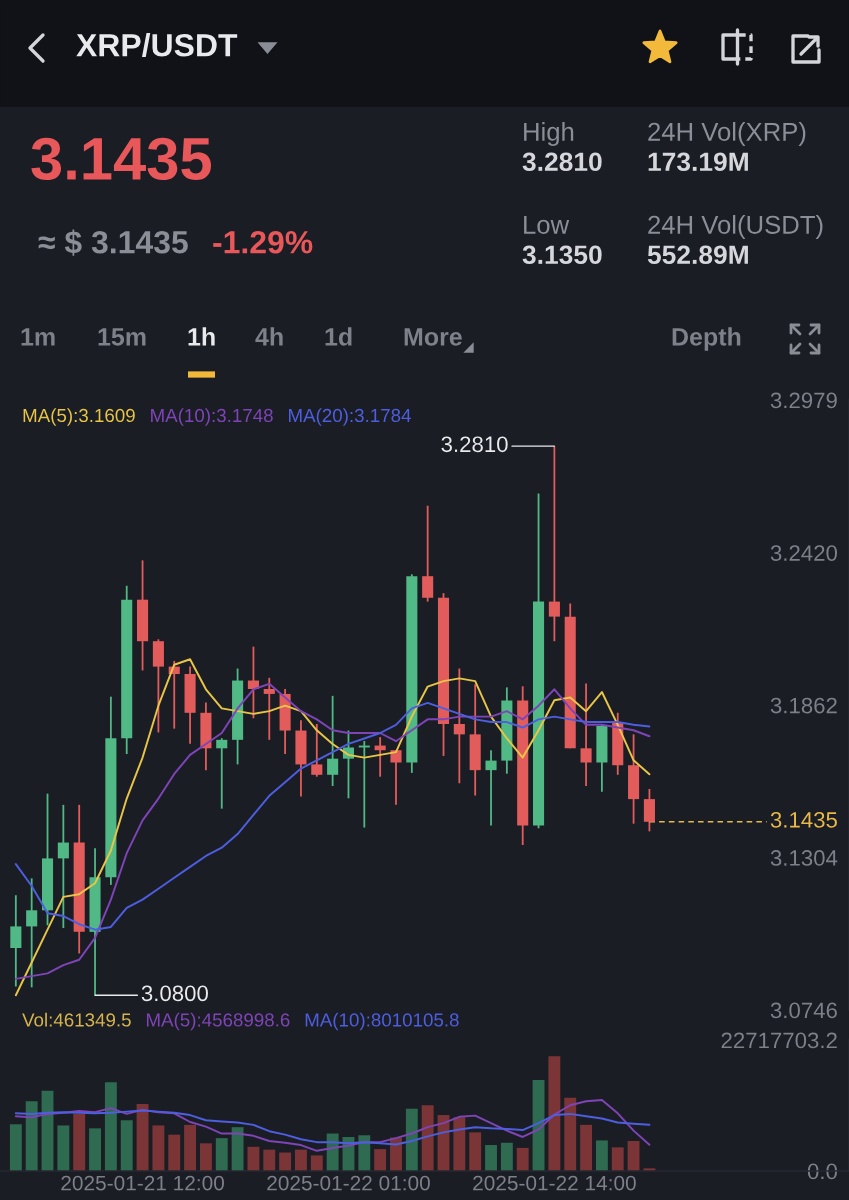 The image size is (849, 1200). I want to click on x-tick-label: 2025-01-22 01:00, so click(348, 1183).